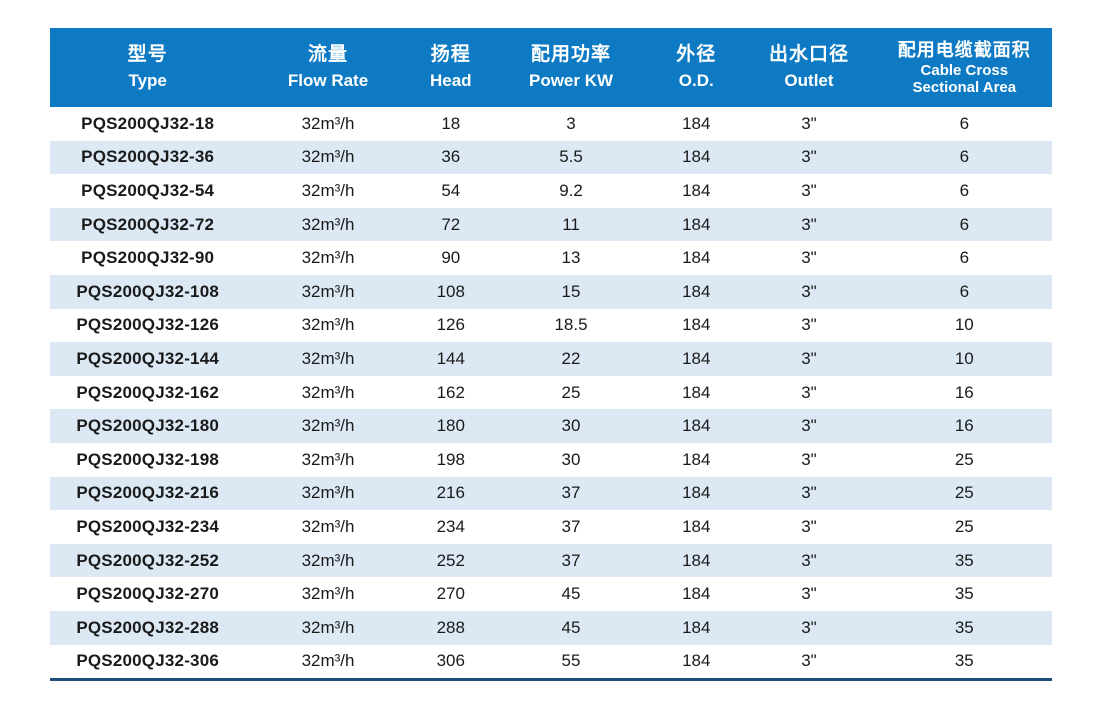  I want to click on cell-head: 90, so click(451, 258).